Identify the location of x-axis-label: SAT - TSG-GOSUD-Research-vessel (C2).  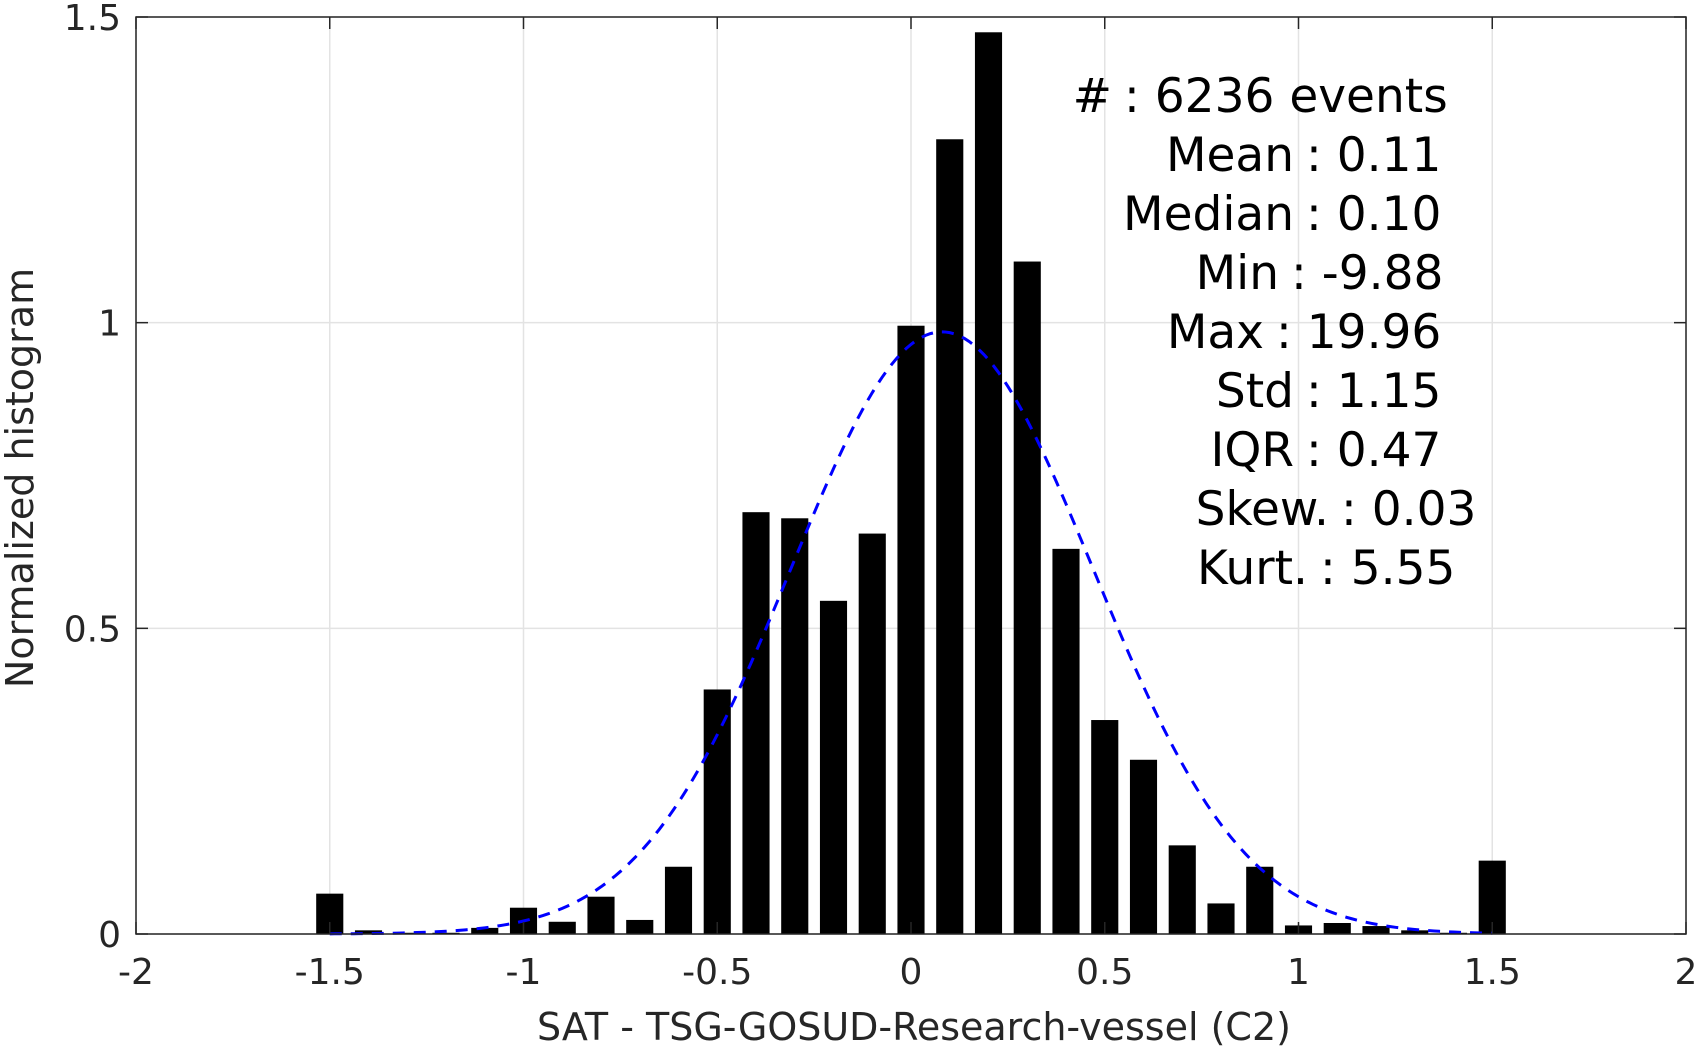
(914, 1027).